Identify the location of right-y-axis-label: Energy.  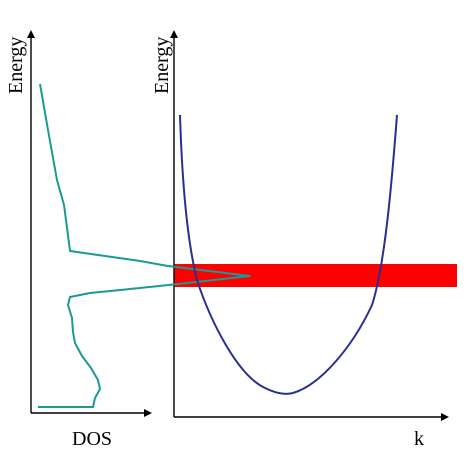
(162, 65).